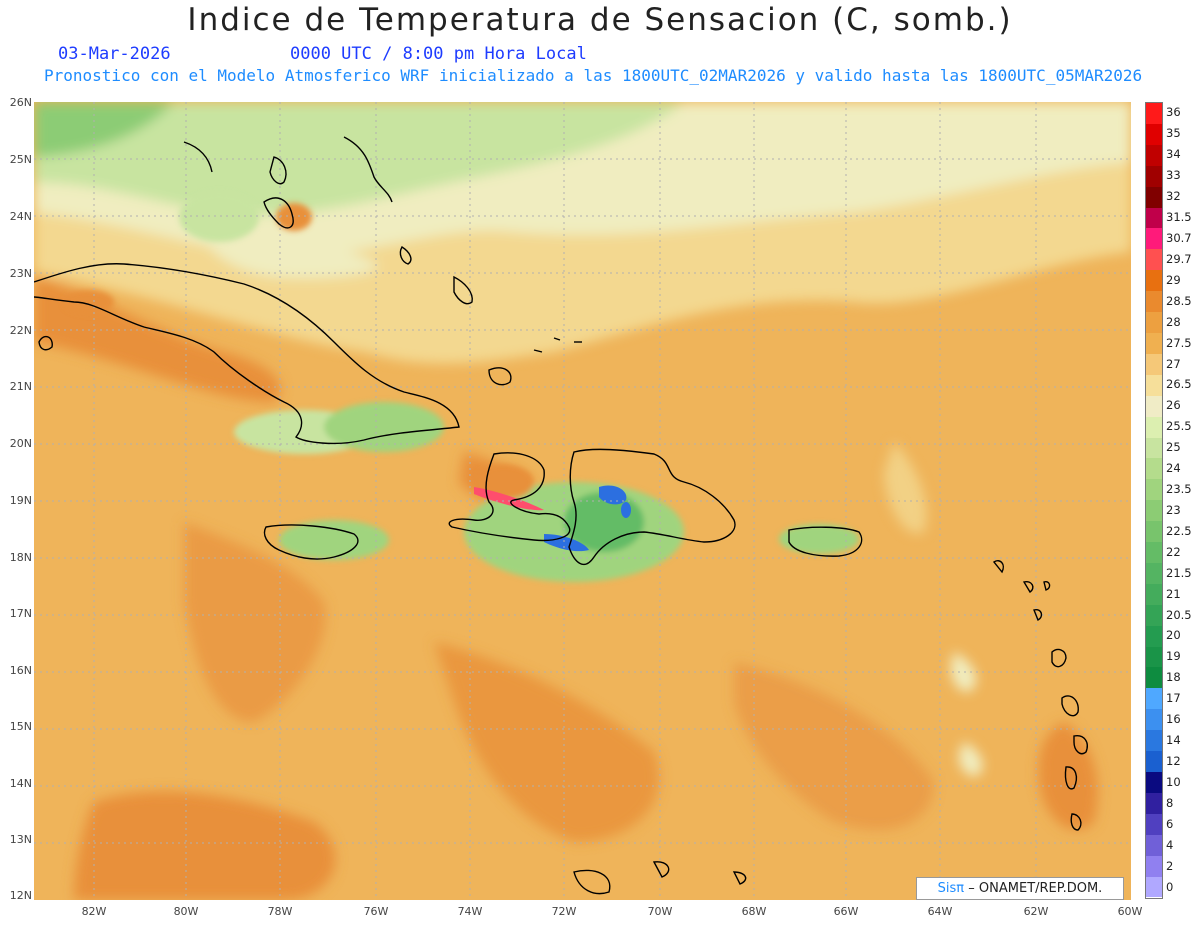 This screenshot has width=1200, height=927. Describe the element at coordinates (20, 159) in the screenshot. I see `lat-label: 25N` at that location.